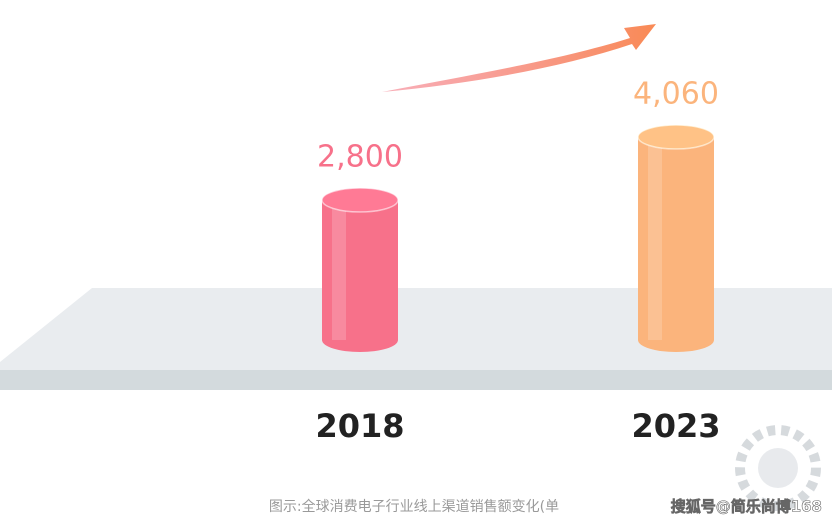 Image resolution: width=832 pixels, height=526 pixels. Describe the element at coordinates (746, 507) in the screenshot. I see `watermark: 搜狐号@简乐尚博168` at that location.